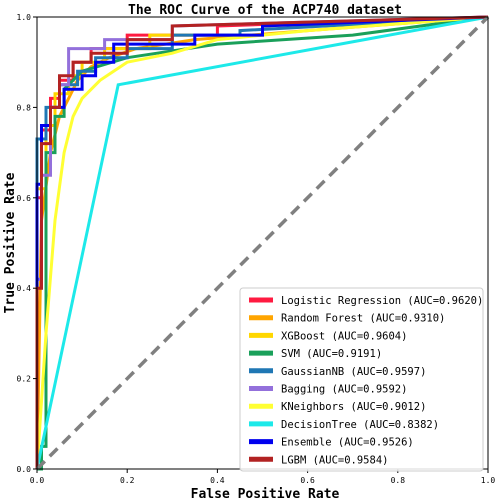  Describe the element at coordinates (217, 480) in the screenshot. I see `x-tick-label: 0.4` at that location.